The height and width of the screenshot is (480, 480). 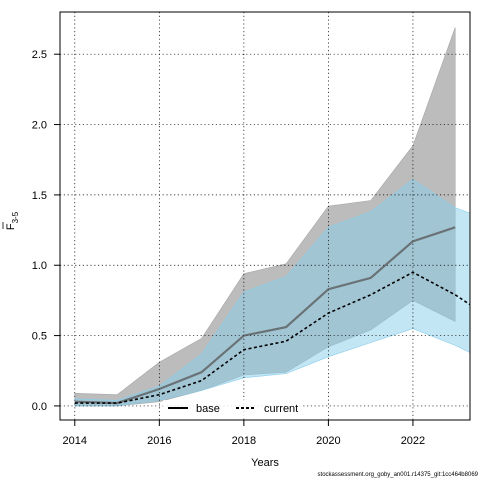 I want to click on x-tick-label-2020: 2020, so click(x=328, y=441).